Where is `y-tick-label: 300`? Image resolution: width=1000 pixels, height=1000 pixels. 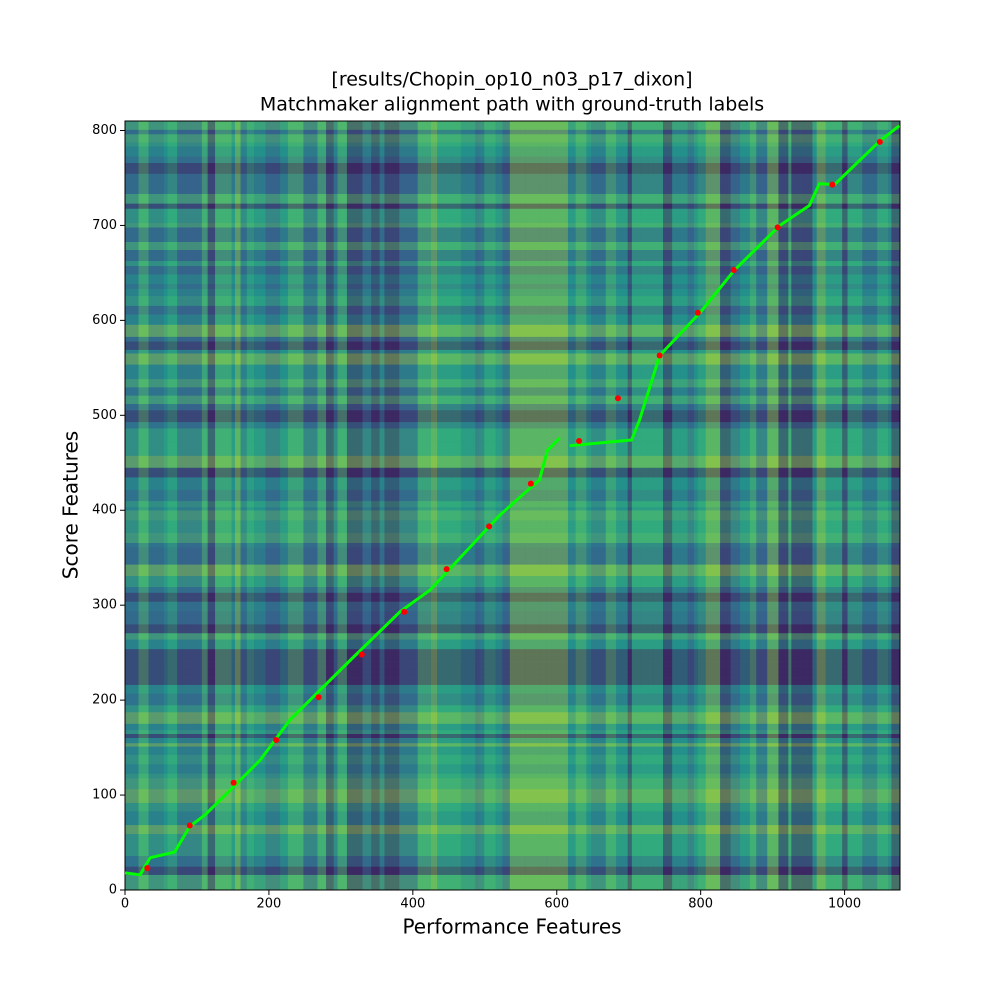 y-tick-label: 300 is located at coordinates (104, 605).